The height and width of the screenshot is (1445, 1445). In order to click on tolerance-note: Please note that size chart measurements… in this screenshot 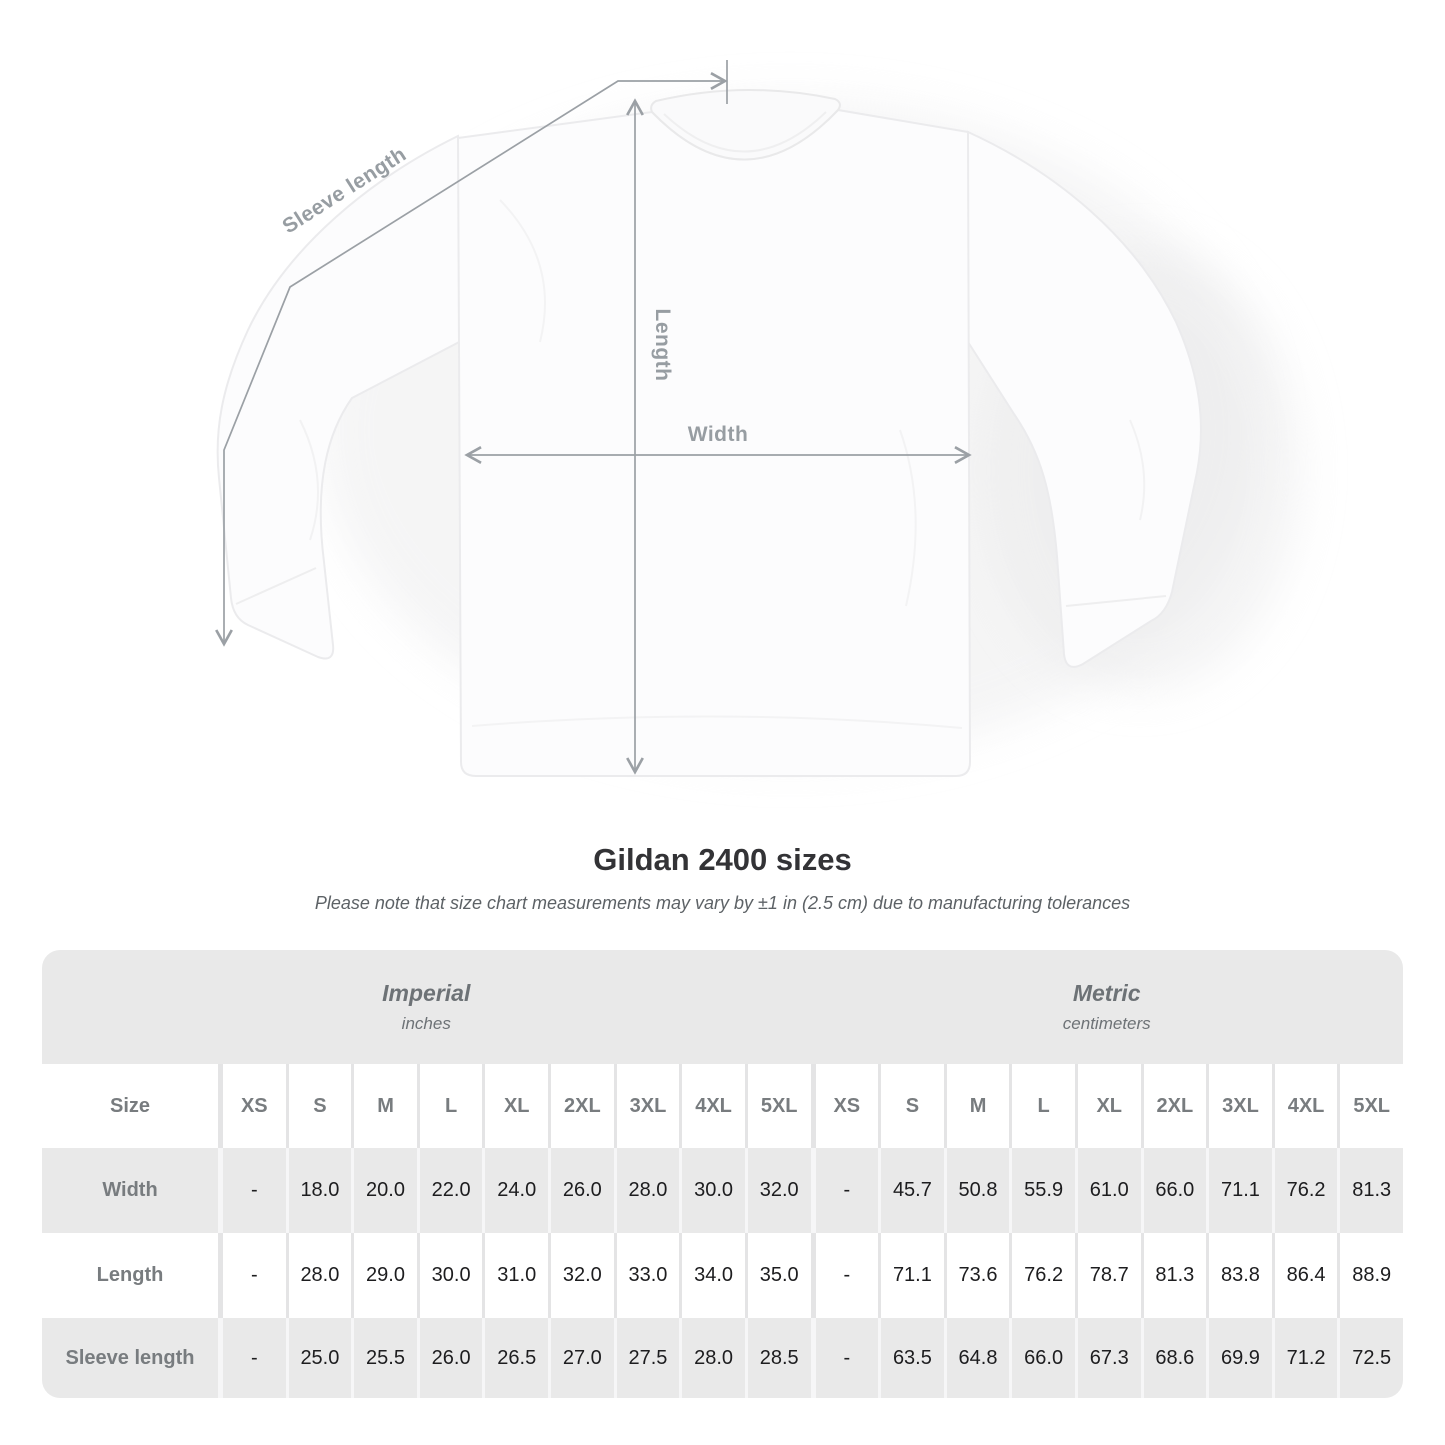, I will do `click(722, 903)`.